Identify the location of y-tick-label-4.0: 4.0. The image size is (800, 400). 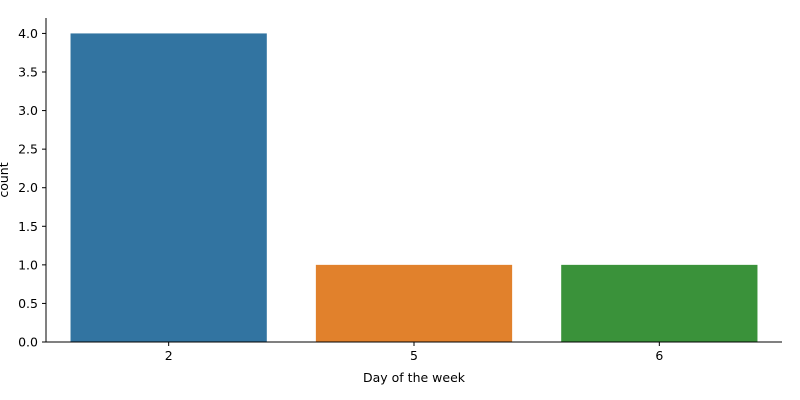
(28, 33).